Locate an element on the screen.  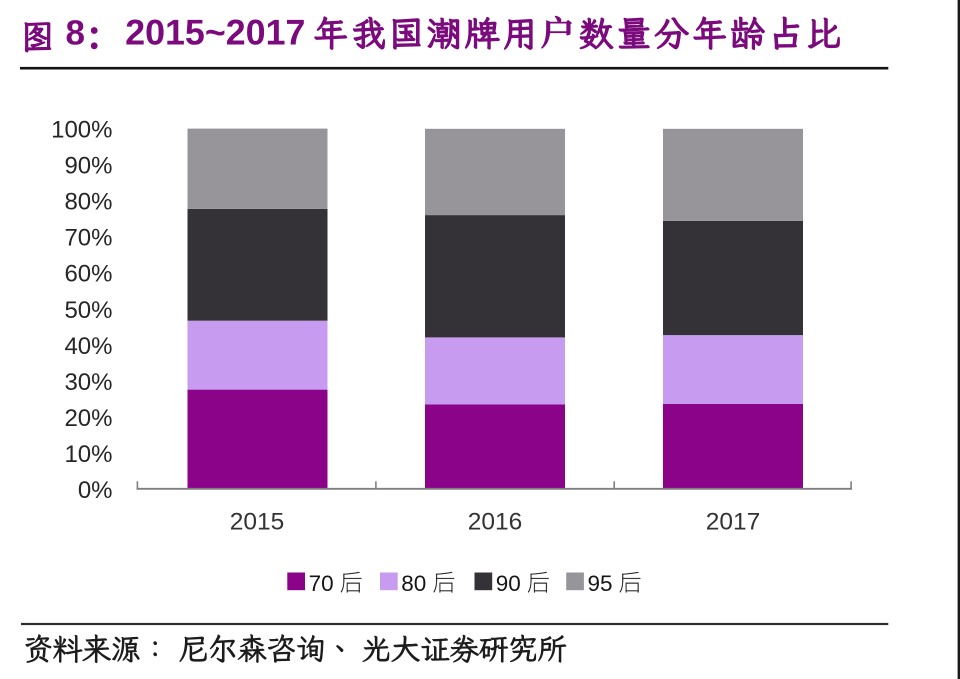
svg-text: 100% is located at coordinates (81, 130).